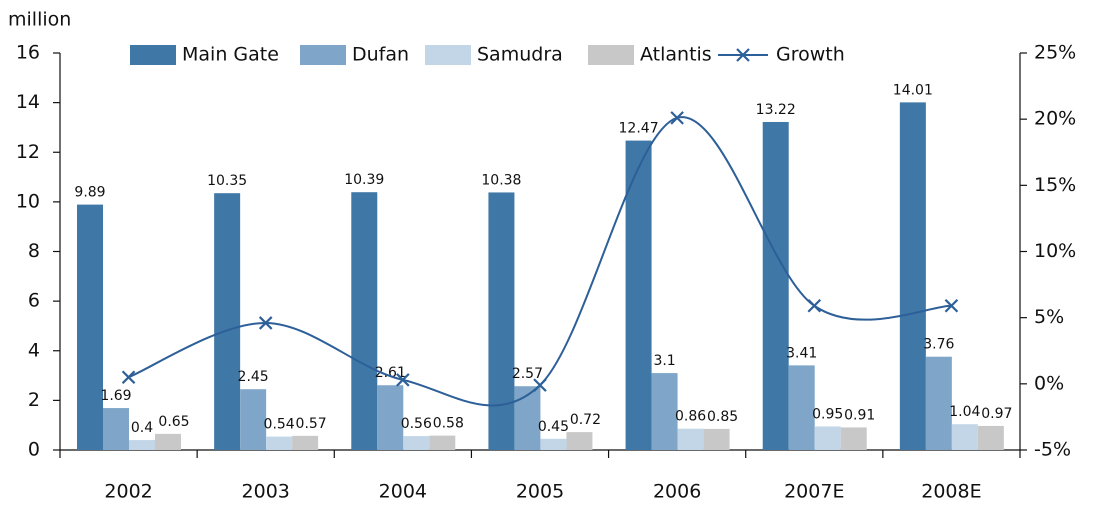  Describe the element at coordinates (913, 90) in the screenshot. I see `value-label: 14.01` at that location.